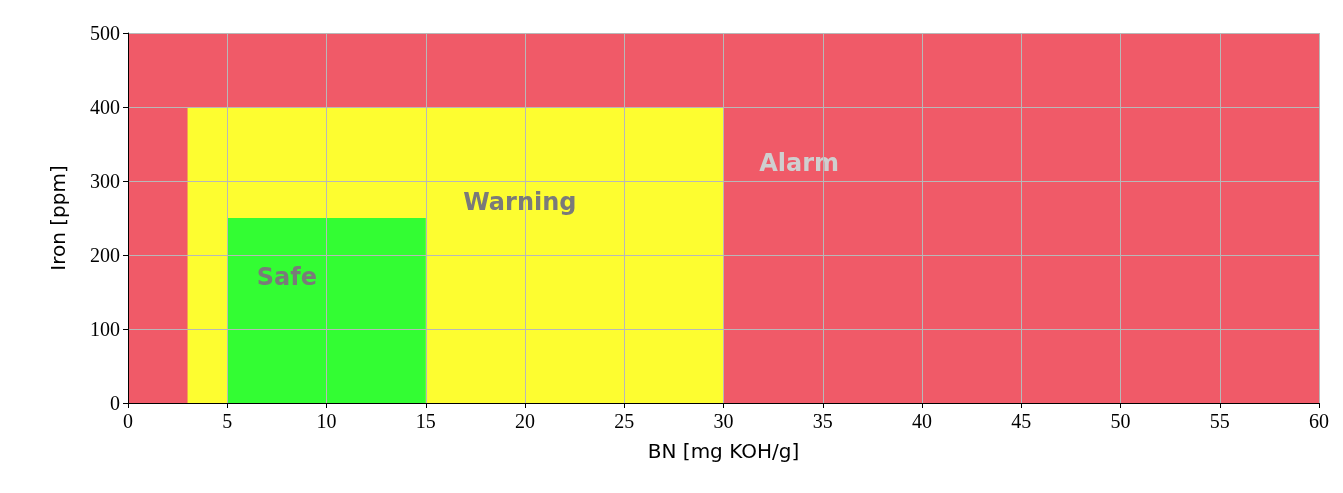 This screenshot has height=493, width=1343. Describe the element at coordinates (326, 421) in the screenshot. I see `x-tick-label: 10` at that location.